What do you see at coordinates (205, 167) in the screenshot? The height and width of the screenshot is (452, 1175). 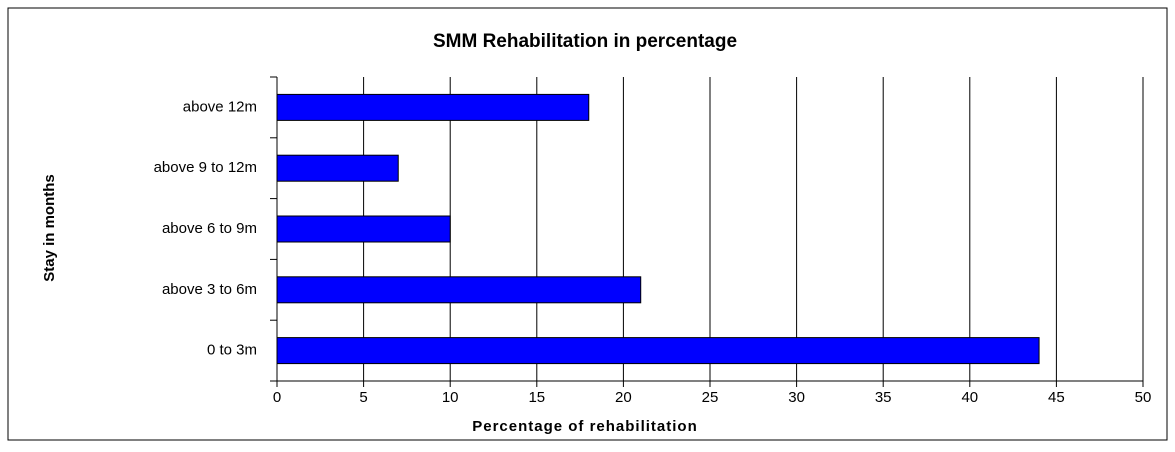 I see `y-tick-label: above 9 to 12m` at bounding box center [205, 167].